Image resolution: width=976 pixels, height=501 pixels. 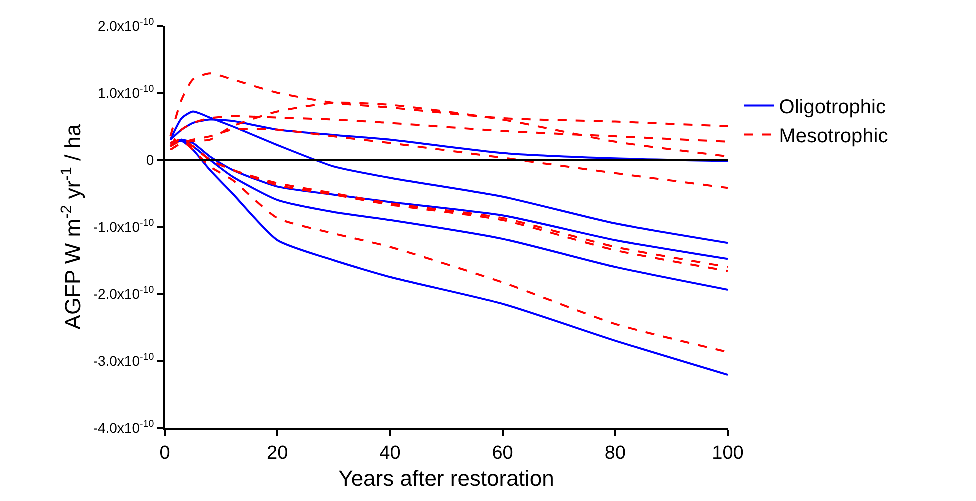 I want to click on x-tick-label: 0, so click(x=165, y=453).